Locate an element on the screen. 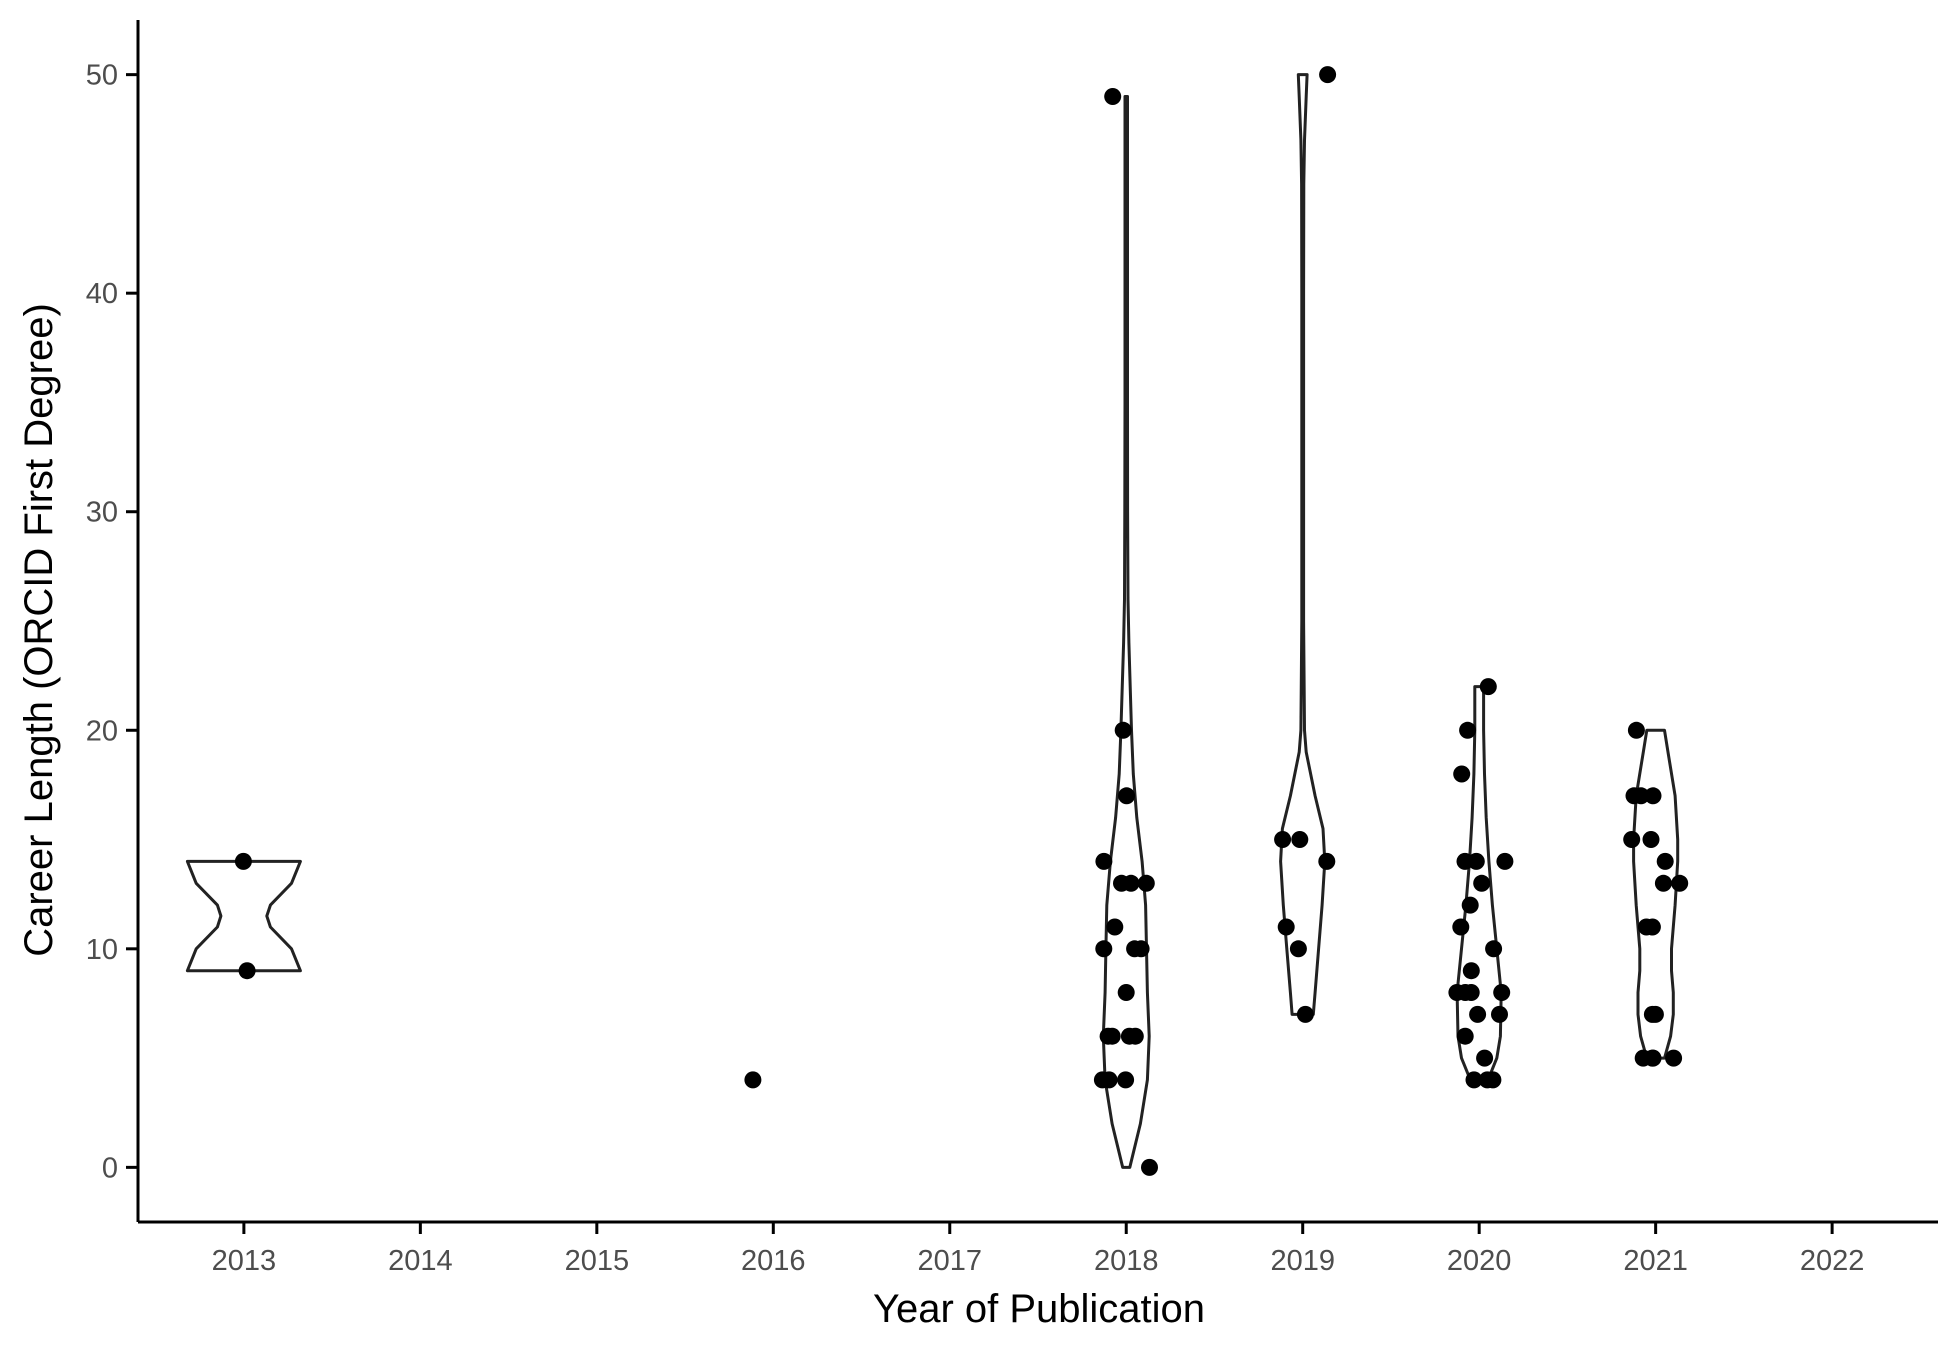  x-tick-label: 2017 is located at coordinates (950, 1261).